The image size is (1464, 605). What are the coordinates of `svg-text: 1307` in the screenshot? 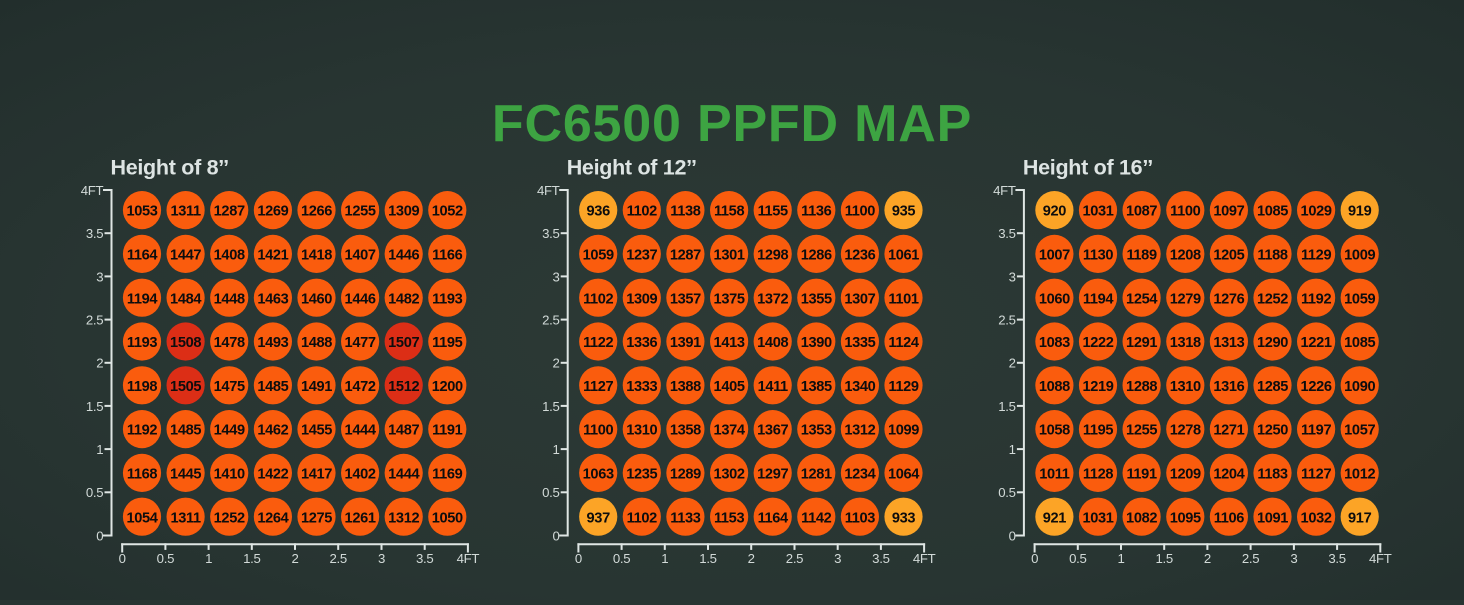 It's located at (859, 299).